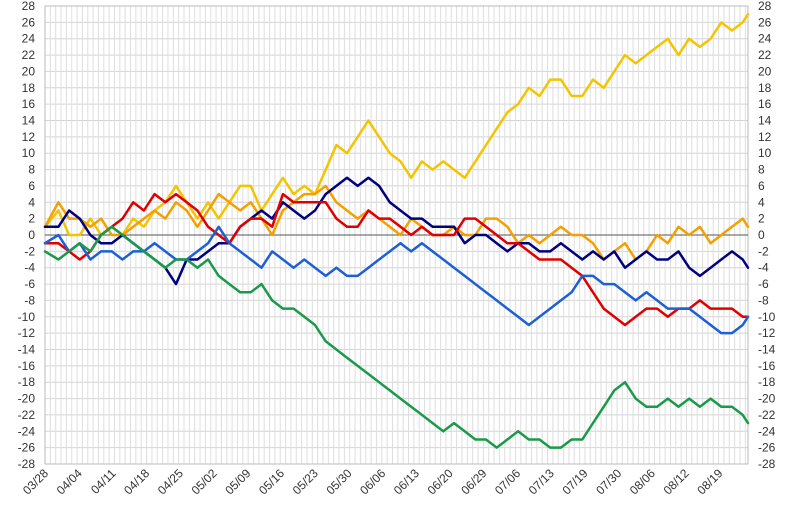 The width and height of the screenshot is (792, 527). Describe the element at coordinates (767, 415) in the screenshot. I see `y-tick-label-right: -22` at that location.